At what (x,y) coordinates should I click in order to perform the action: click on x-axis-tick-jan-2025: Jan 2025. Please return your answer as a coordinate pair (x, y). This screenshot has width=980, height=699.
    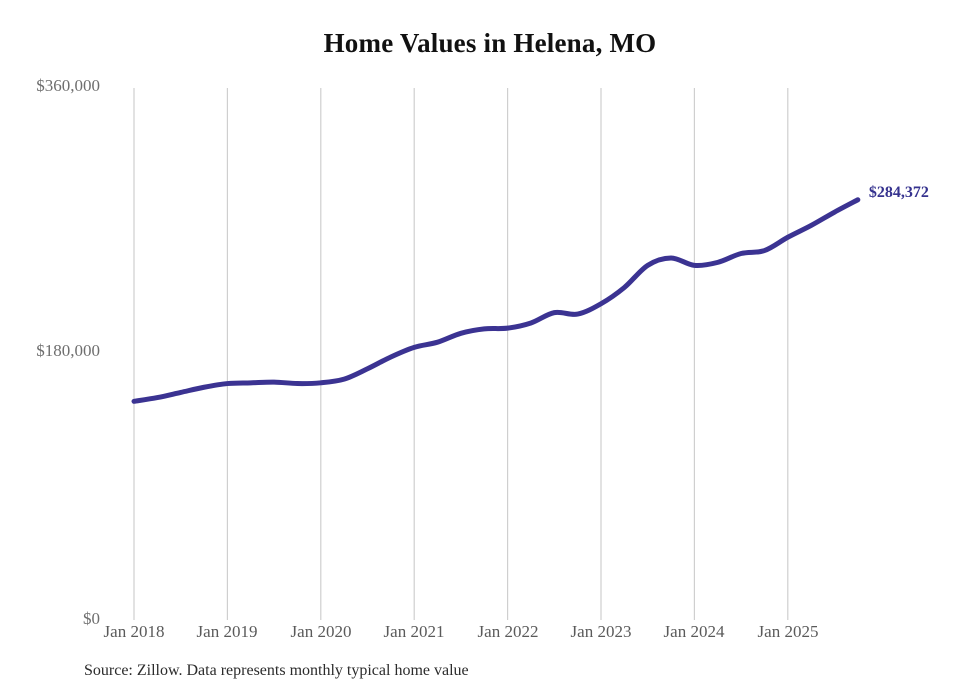
    Looking at the image, I should click on (788, 631).